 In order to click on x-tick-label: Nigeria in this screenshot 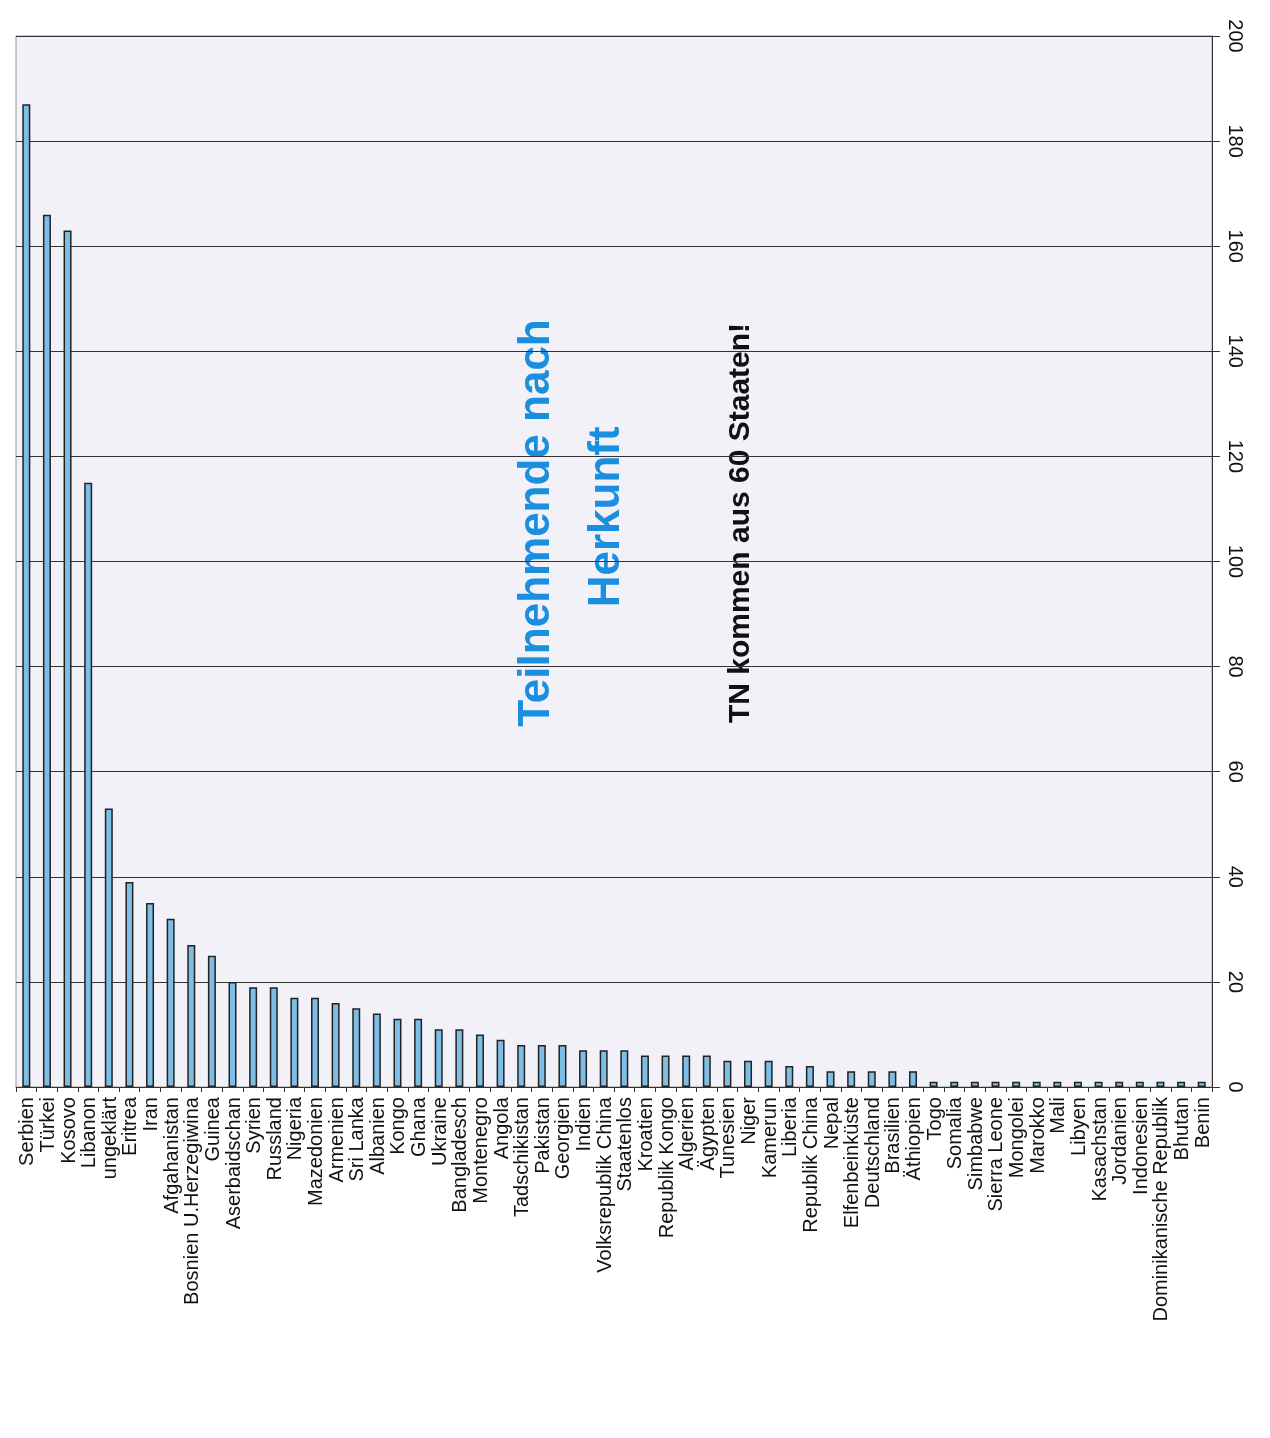, I will do `click(294, 1128)`.